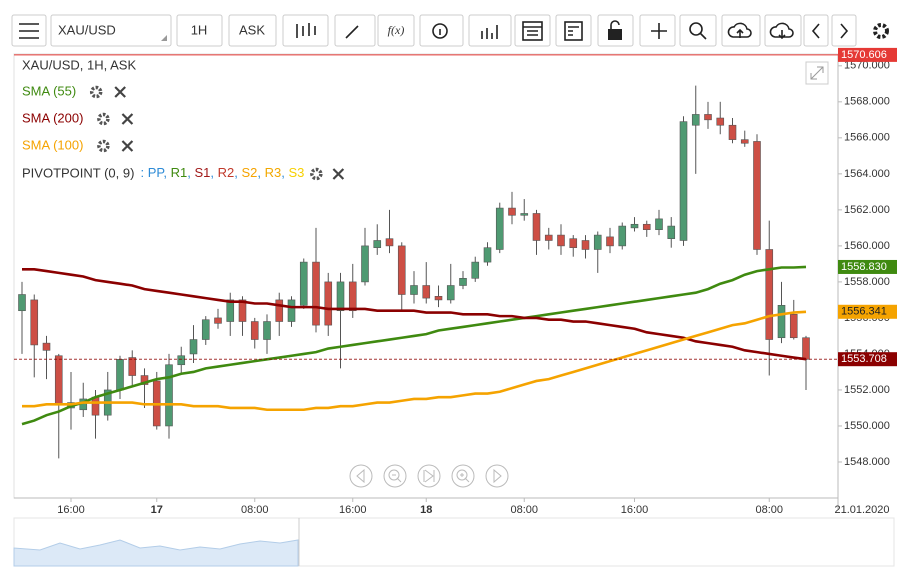 The height and width of the screenshot is (570, 900). I want to click on reset, so click(429, 476).